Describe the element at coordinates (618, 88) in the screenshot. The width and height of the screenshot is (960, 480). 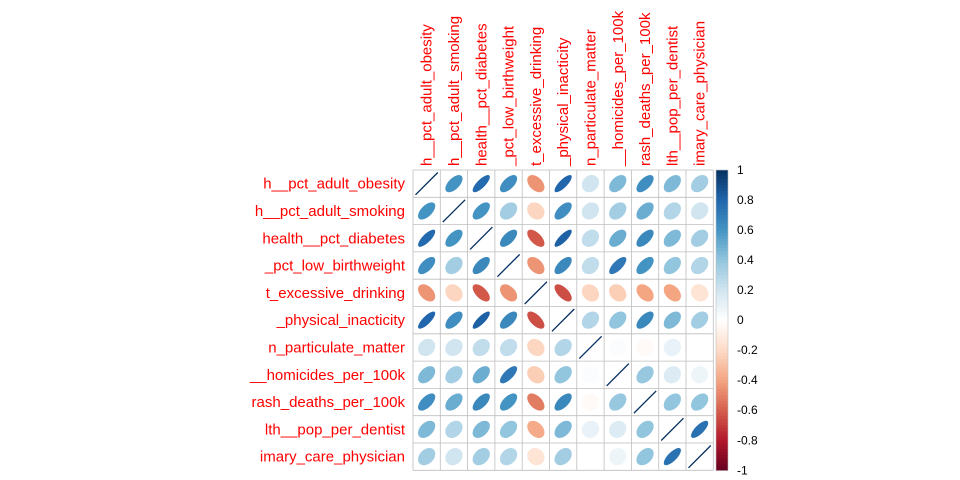
I see `column-label: __homicides_per_100k` at that location.